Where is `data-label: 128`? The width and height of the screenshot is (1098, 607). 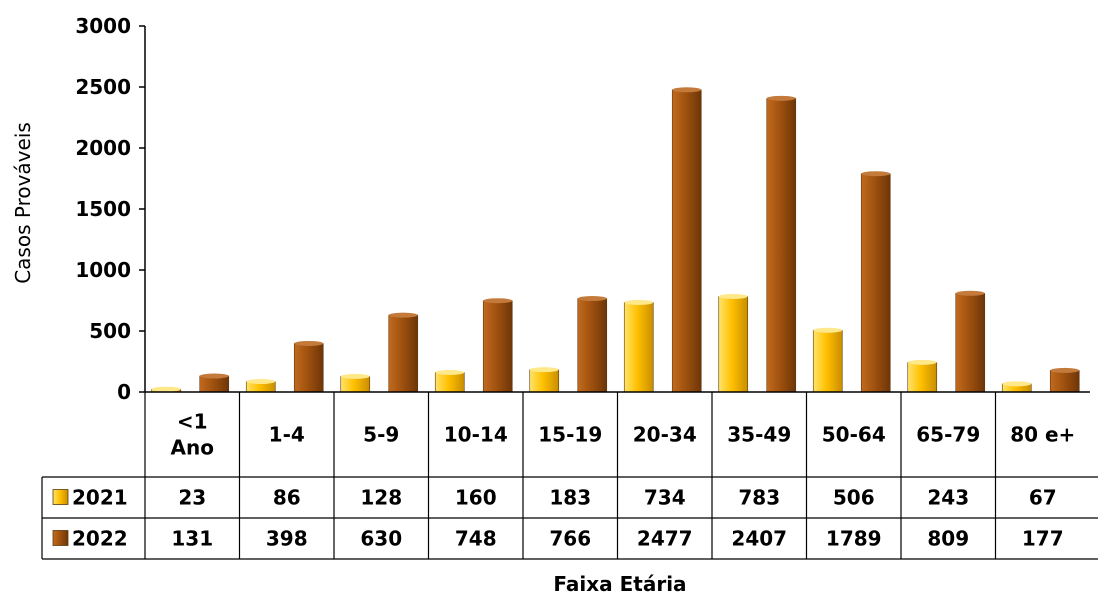
data-label: 128 is located at coordinates (381, 498).